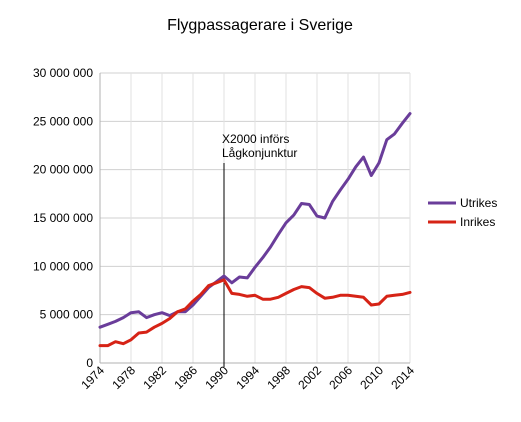 This screenshot has height=422, width=521. Describe the element at coordinates (278, 377) in the screenshot. I see `x-tick-label: 1998` at that location.